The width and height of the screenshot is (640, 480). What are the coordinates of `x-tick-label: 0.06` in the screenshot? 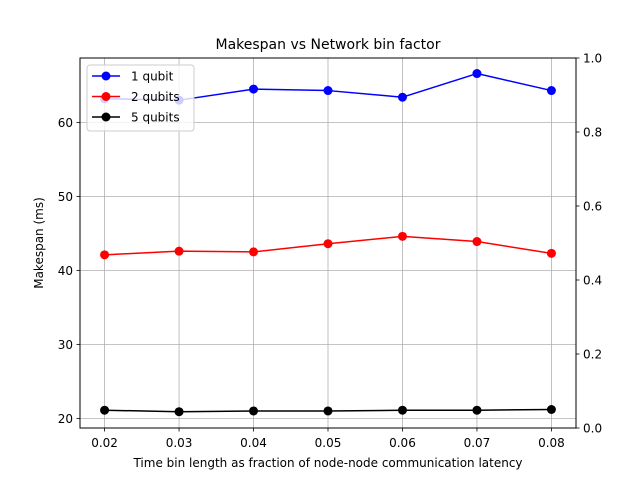 It's located at (402, 443).